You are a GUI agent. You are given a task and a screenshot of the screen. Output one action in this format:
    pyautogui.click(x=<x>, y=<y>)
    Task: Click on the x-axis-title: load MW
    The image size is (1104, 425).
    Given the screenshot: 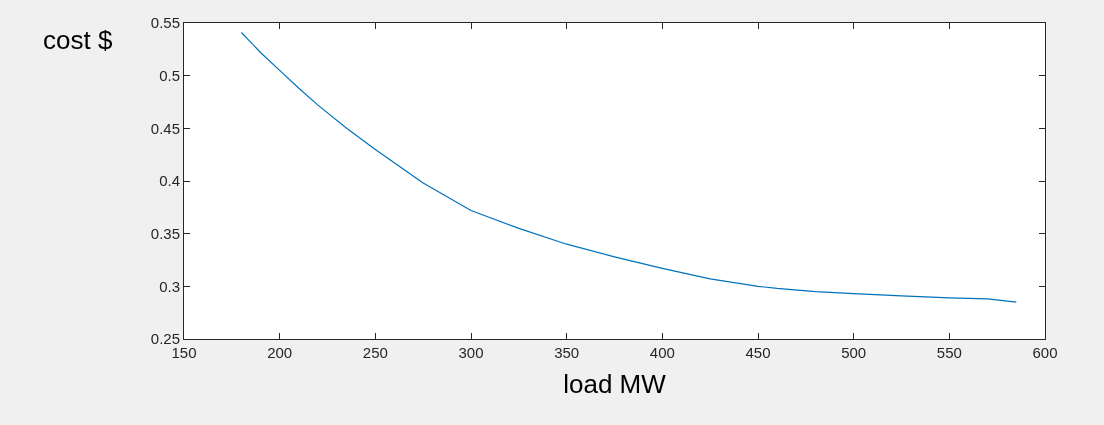 What is the action you would take?
    pyautogui.click(x=615, y=383)
    